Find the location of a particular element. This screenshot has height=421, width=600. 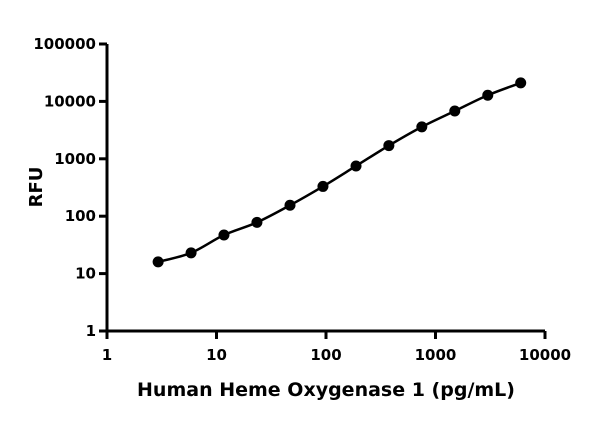

y-axis-title: RFU is located at coordinates (36, 187).